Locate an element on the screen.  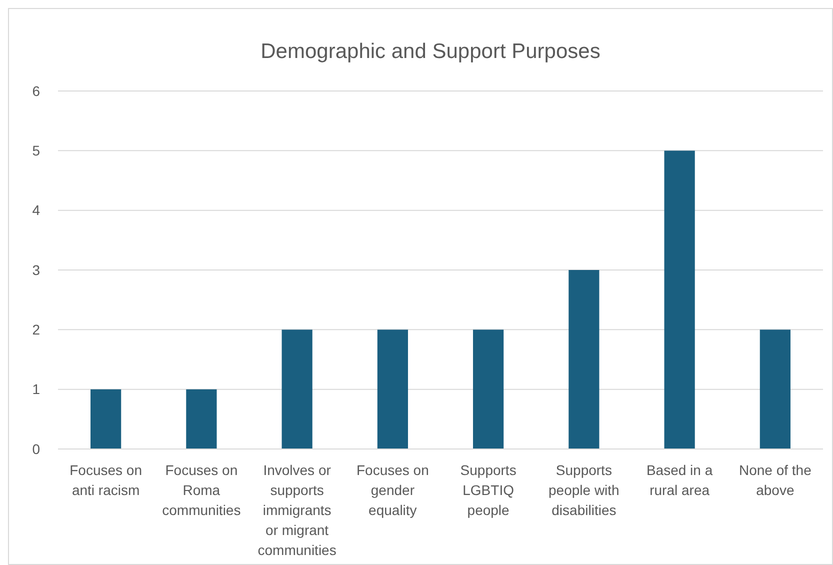
y-tick-label: 2 is located at coordinates (36, 330).